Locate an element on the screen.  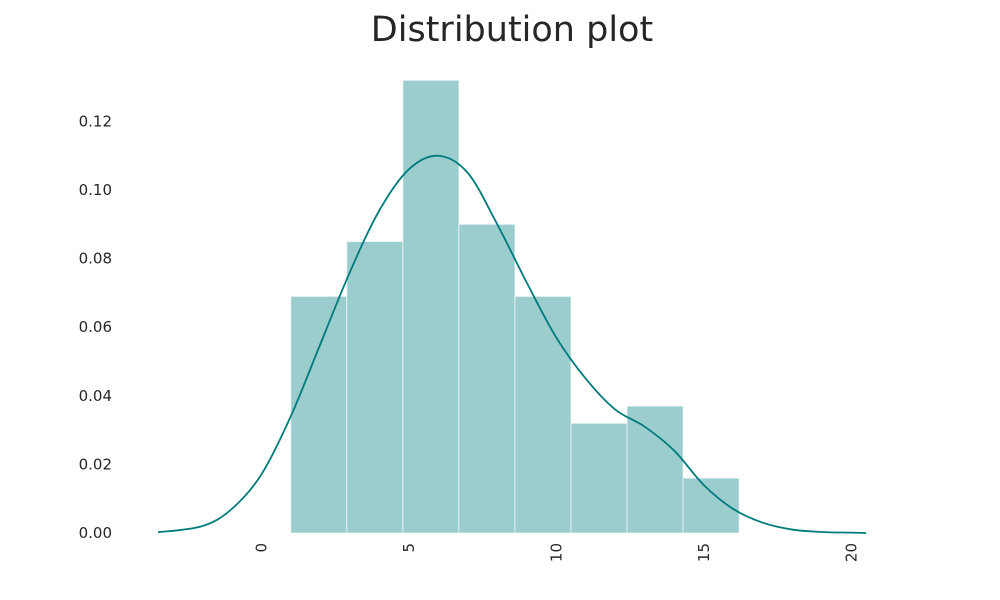
x-tick-label: 15 is located at coordinates (704, 552).